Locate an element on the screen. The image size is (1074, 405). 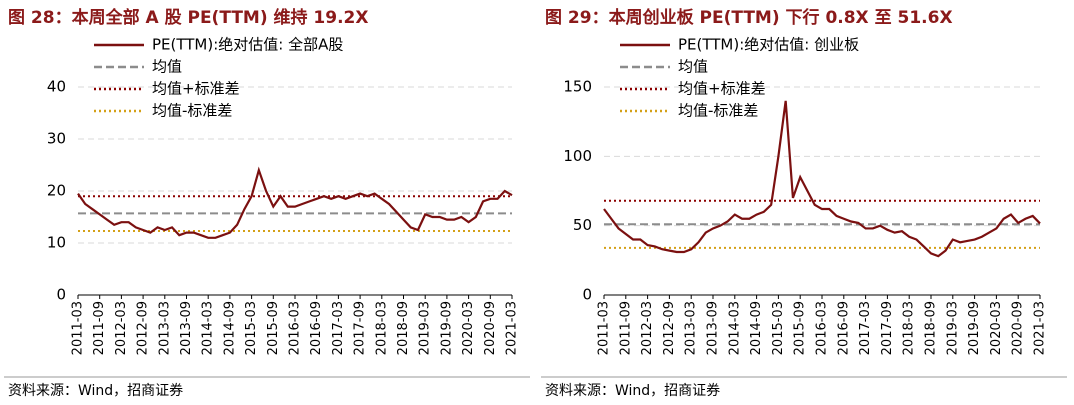
chart-title: 图 28：本周全部 A 股 PE(TTM) 维持 19.2X is located at coordinates (188, 17).